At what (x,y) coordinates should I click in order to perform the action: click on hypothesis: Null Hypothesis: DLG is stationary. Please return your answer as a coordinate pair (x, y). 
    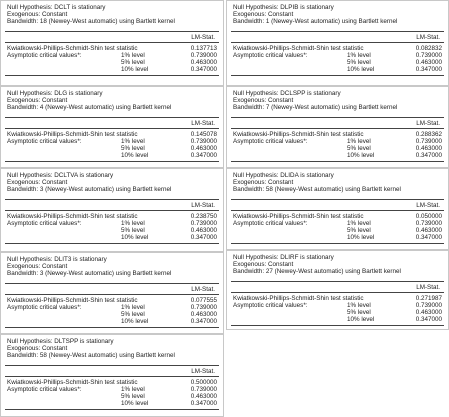
    Looking at the image, I should click on (55, 93).